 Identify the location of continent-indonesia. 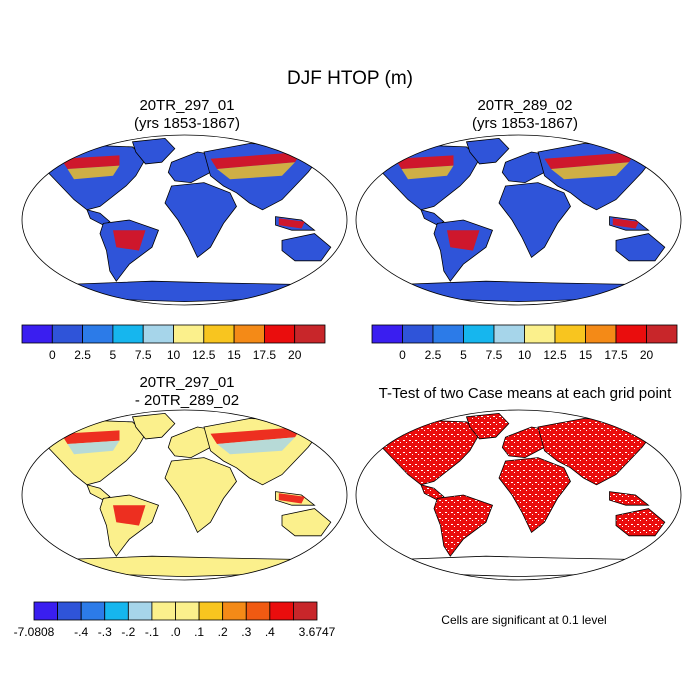
(629, 498).